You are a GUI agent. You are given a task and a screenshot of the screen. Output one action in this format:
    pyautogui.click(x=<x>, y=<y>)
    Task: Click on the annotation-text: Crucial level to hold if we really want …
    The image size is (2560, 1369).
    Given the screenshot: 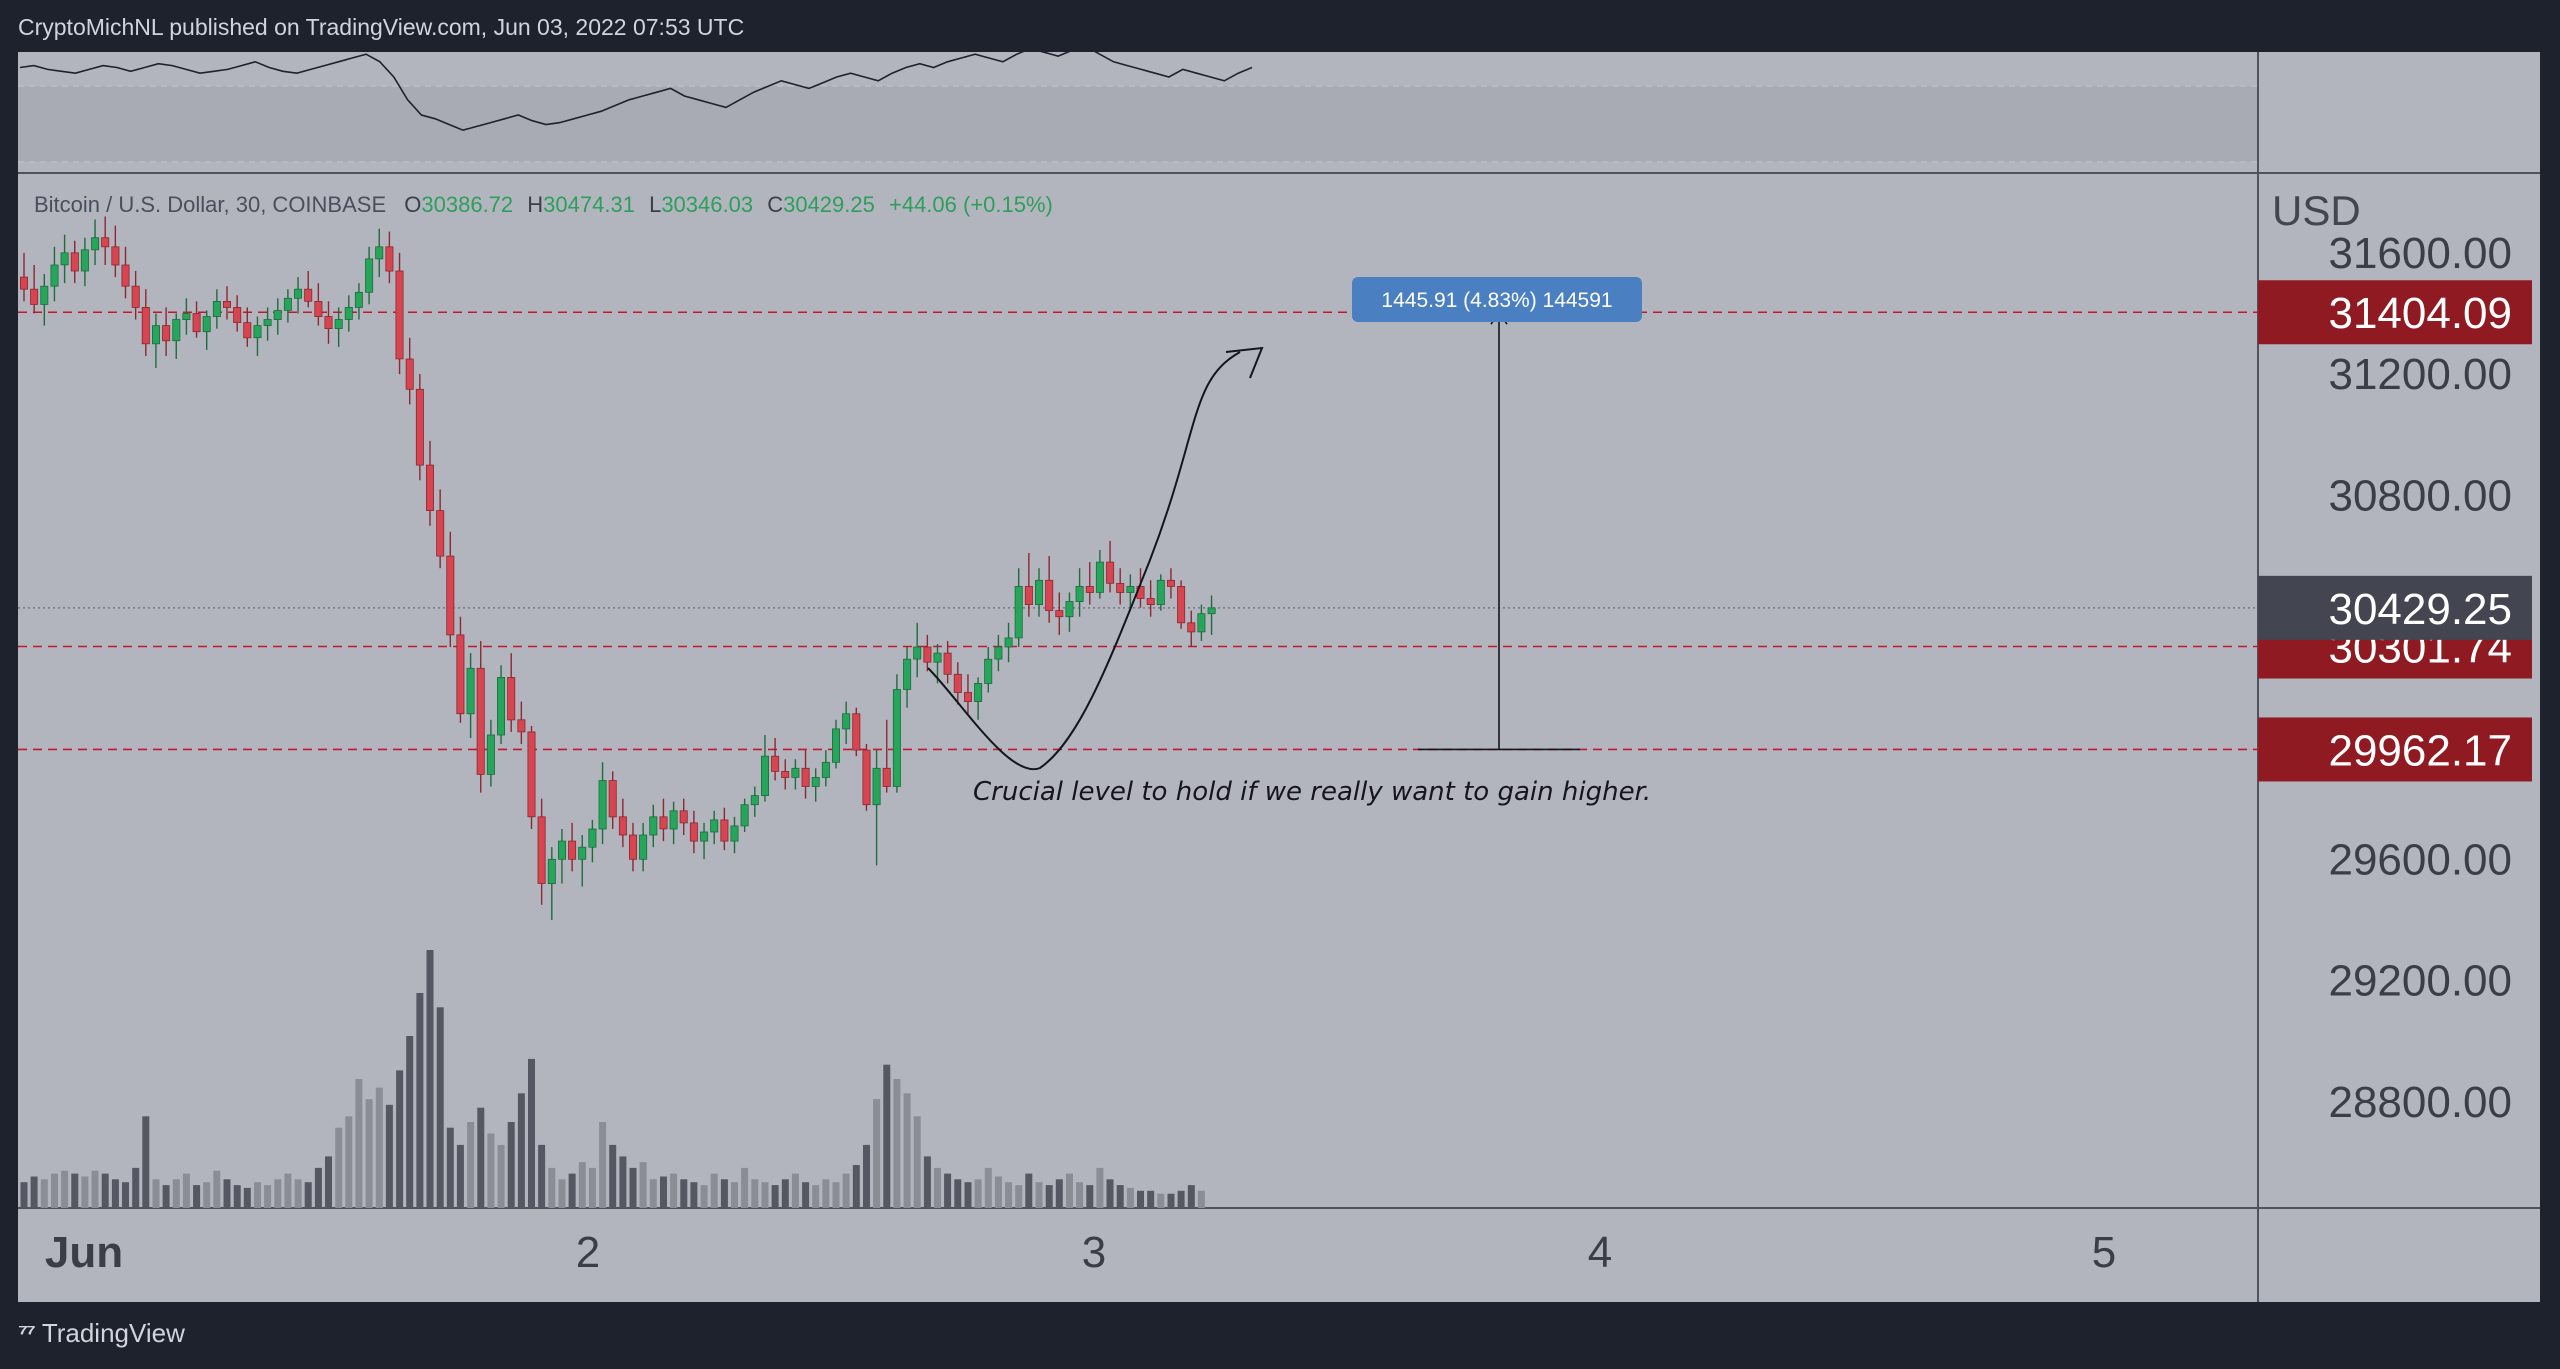 What is the action you would take?
    pyautogui.click(x=1312, y=792)
    